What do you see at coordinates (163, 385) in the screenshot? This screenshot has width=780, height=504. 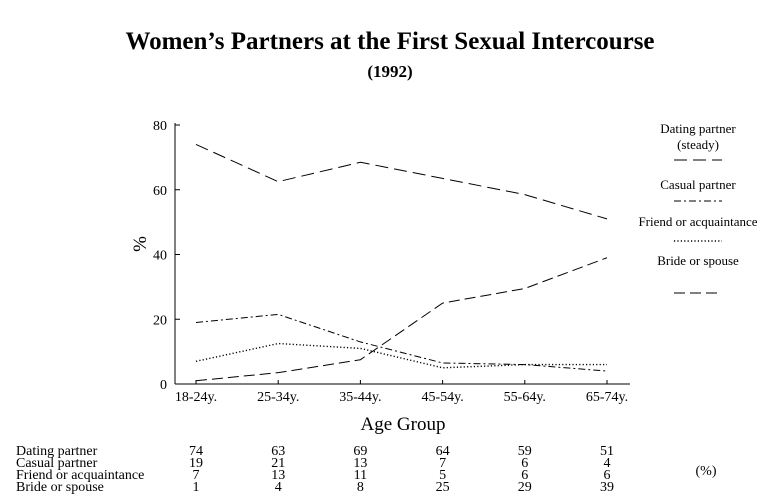 I see `y-tick-label: 0` at bounding box center [163, 385].